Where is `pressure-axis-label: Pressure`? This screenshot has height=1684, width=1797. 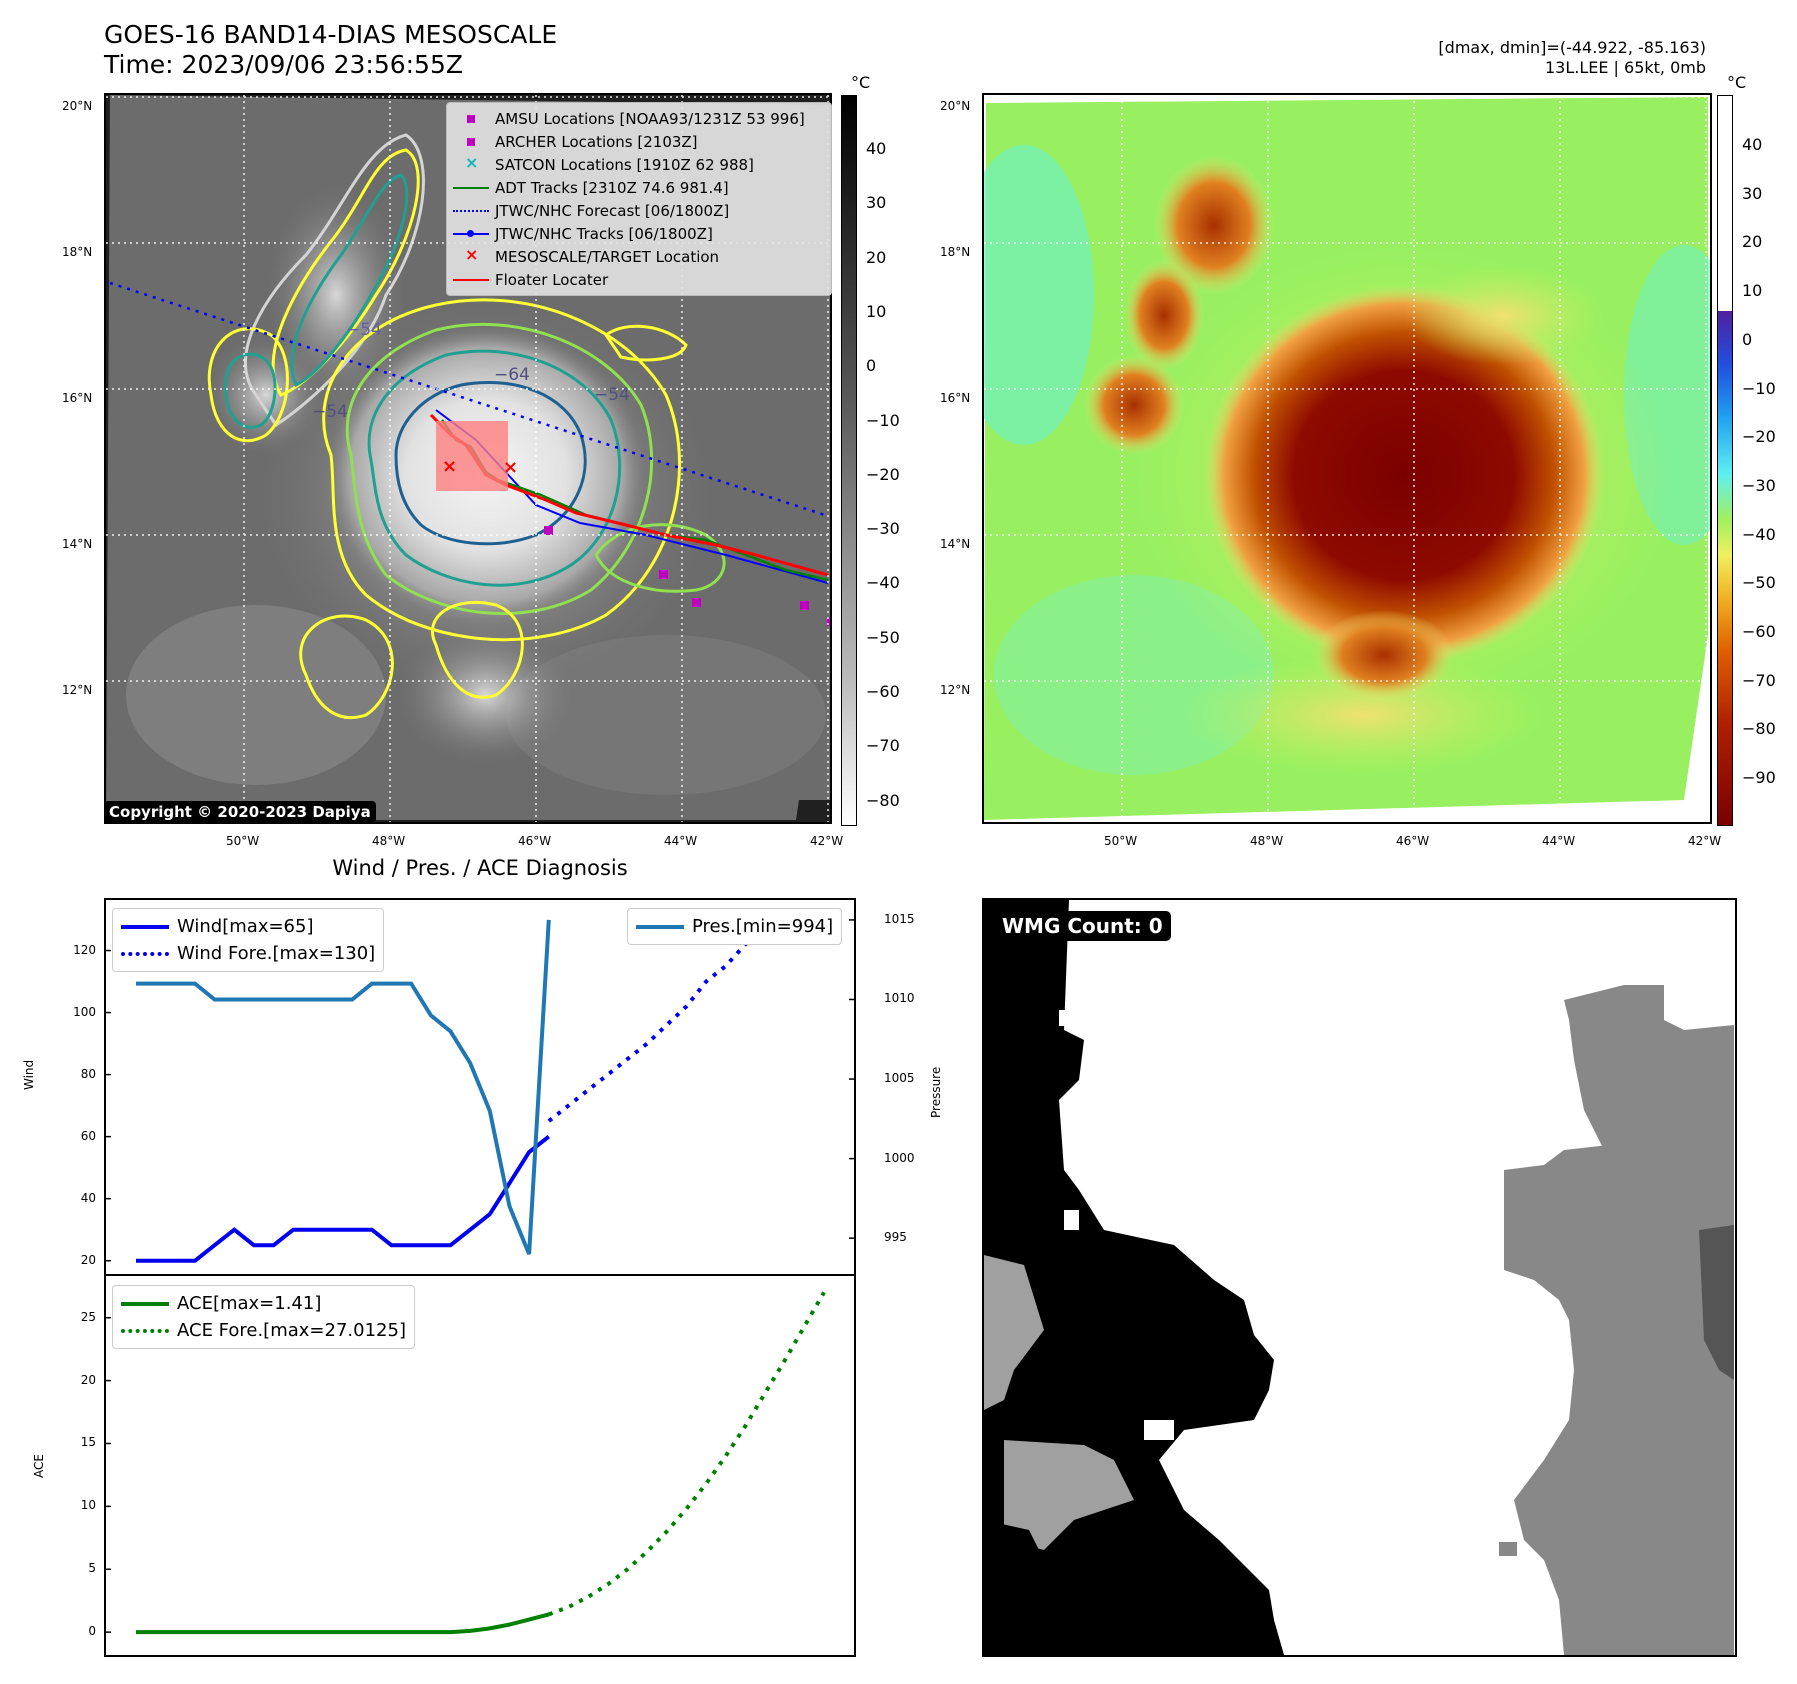
pressure-axis-label: Pressure is located at coordinates (936, 1092).